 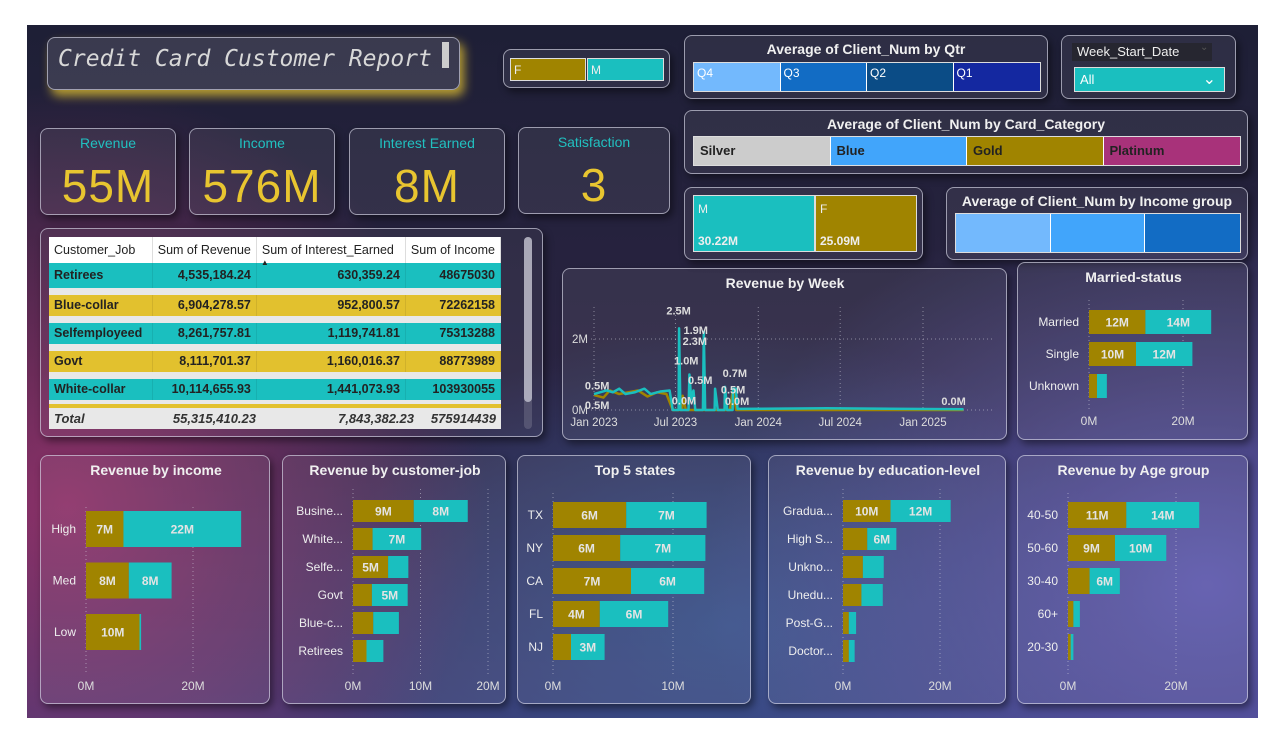 What do you see at coordinates (331, 252) in the screenshot?
I see `column-header: Sum of Interest_Earned ▲` at bounding box center [331, 252].